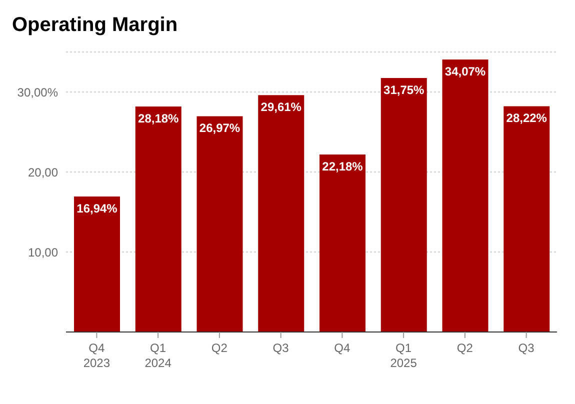 The height and width of the screenshot is (404, 575). What do you see at coordinates (43, 172) in the screenshot?
I see `y-tick-label: 20,00` at bounding box center [43, 172].